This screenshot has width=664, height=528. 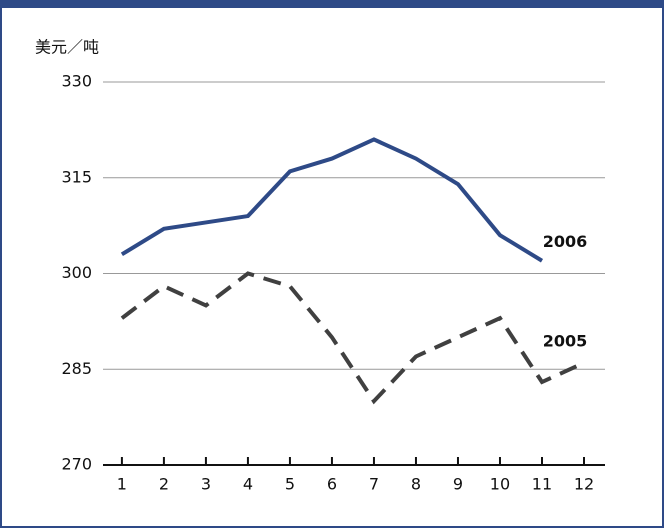 What do you see at coordinates (542, 484) in the screenshot?
I see `x-tick-label: 11` at bounding box center [542, 484].